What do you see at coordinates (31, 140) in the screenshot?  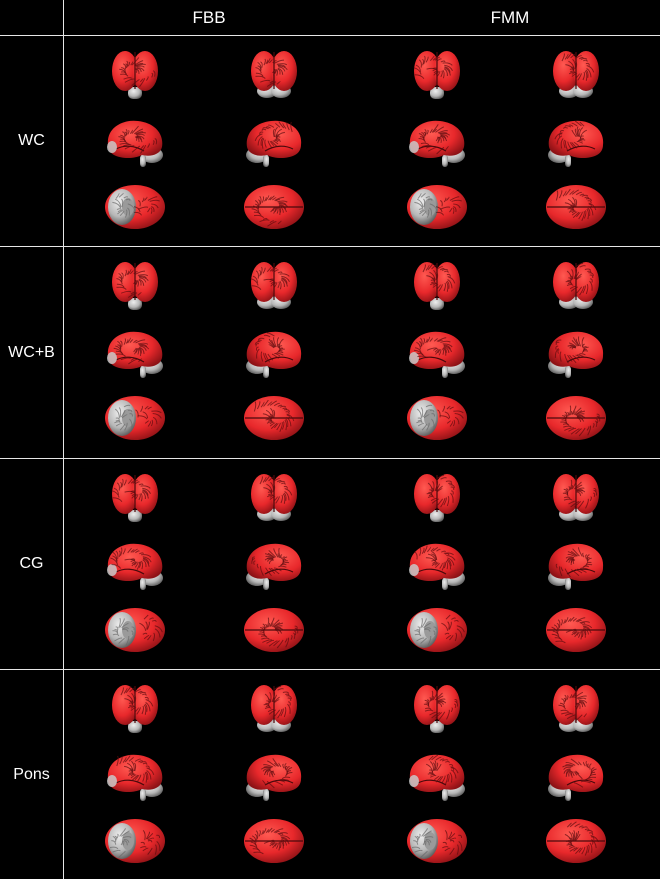 I see `row-label-wc: WC` at bounding box center [31, 140].